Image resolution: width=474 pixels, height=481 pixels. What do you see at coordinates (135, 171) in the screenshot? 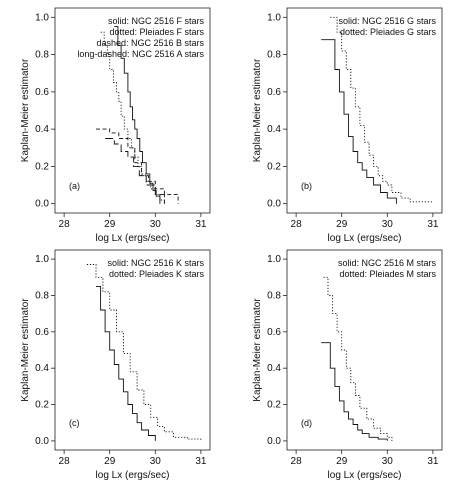
I see `series-line-long-dashed` at bounding box center [135, 171].